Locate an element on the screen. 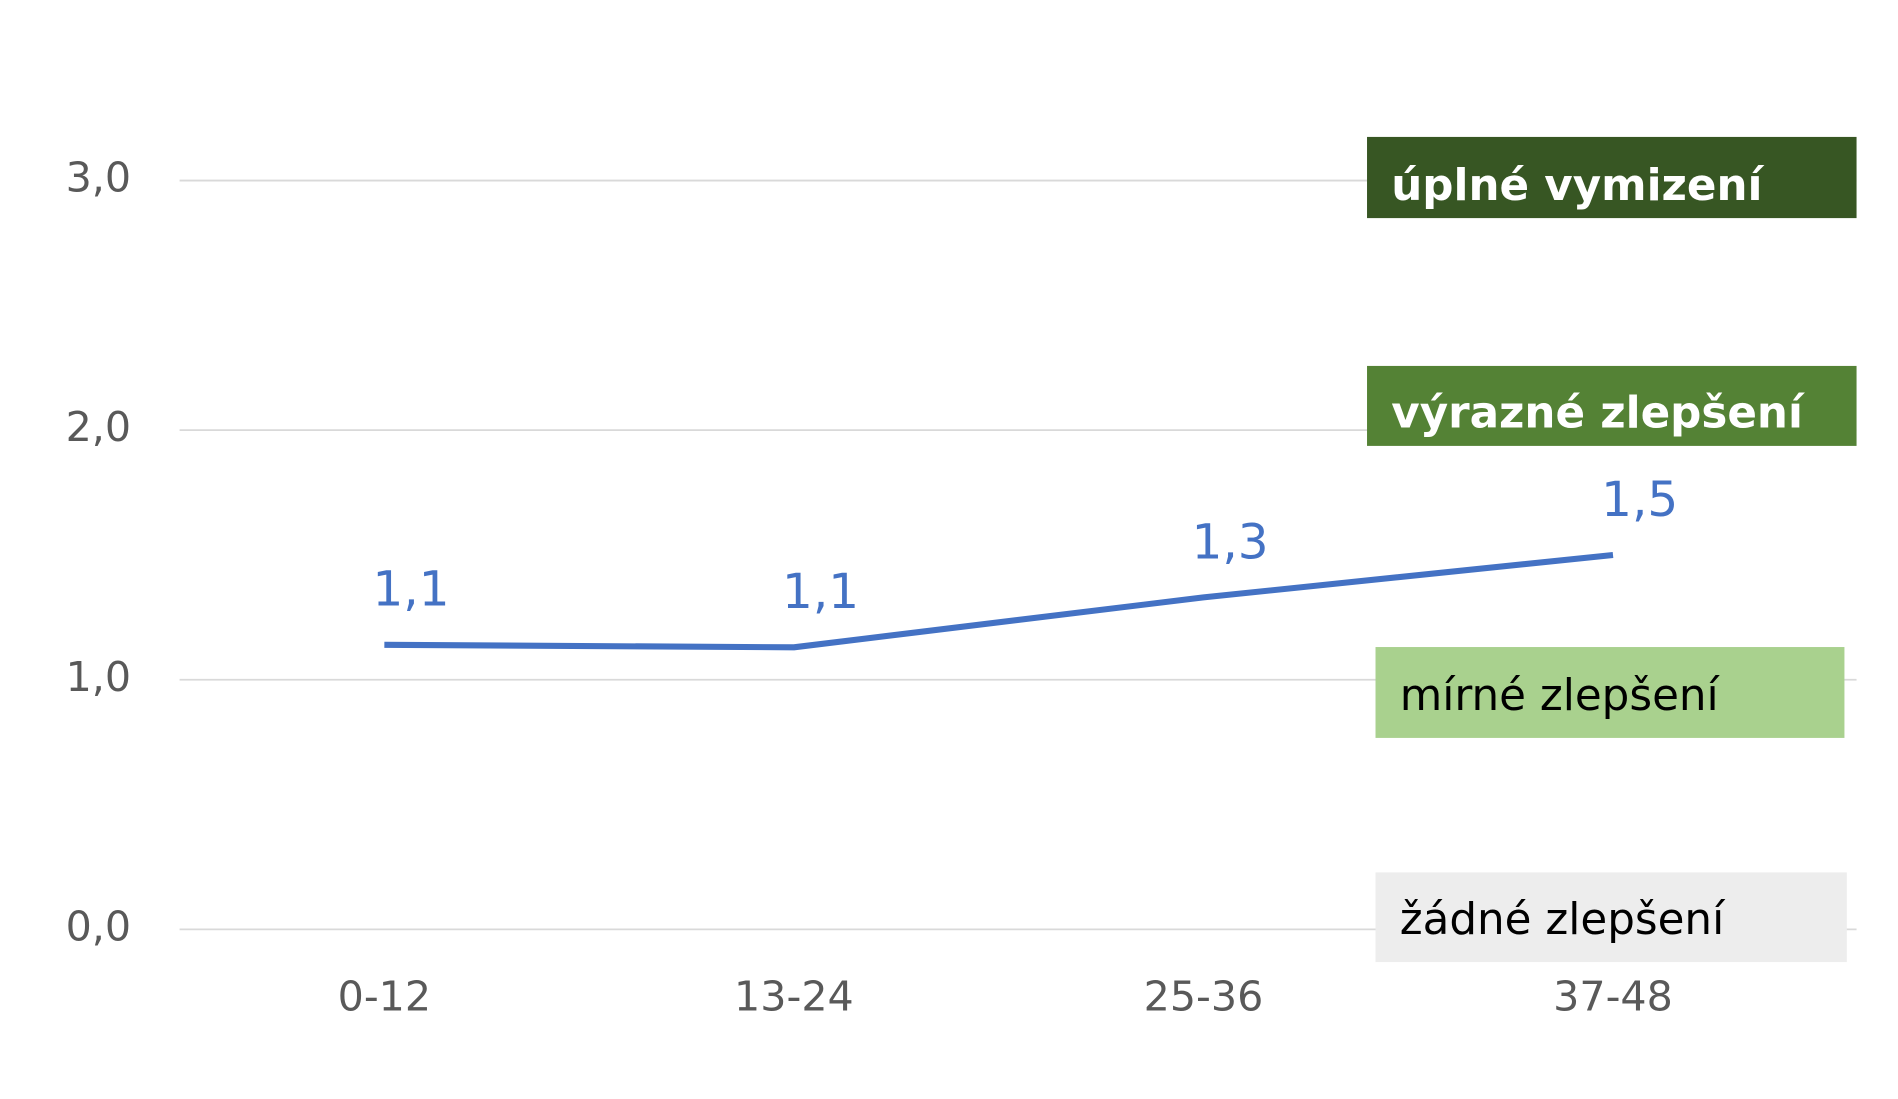  line is located at coordinates (999, 601).